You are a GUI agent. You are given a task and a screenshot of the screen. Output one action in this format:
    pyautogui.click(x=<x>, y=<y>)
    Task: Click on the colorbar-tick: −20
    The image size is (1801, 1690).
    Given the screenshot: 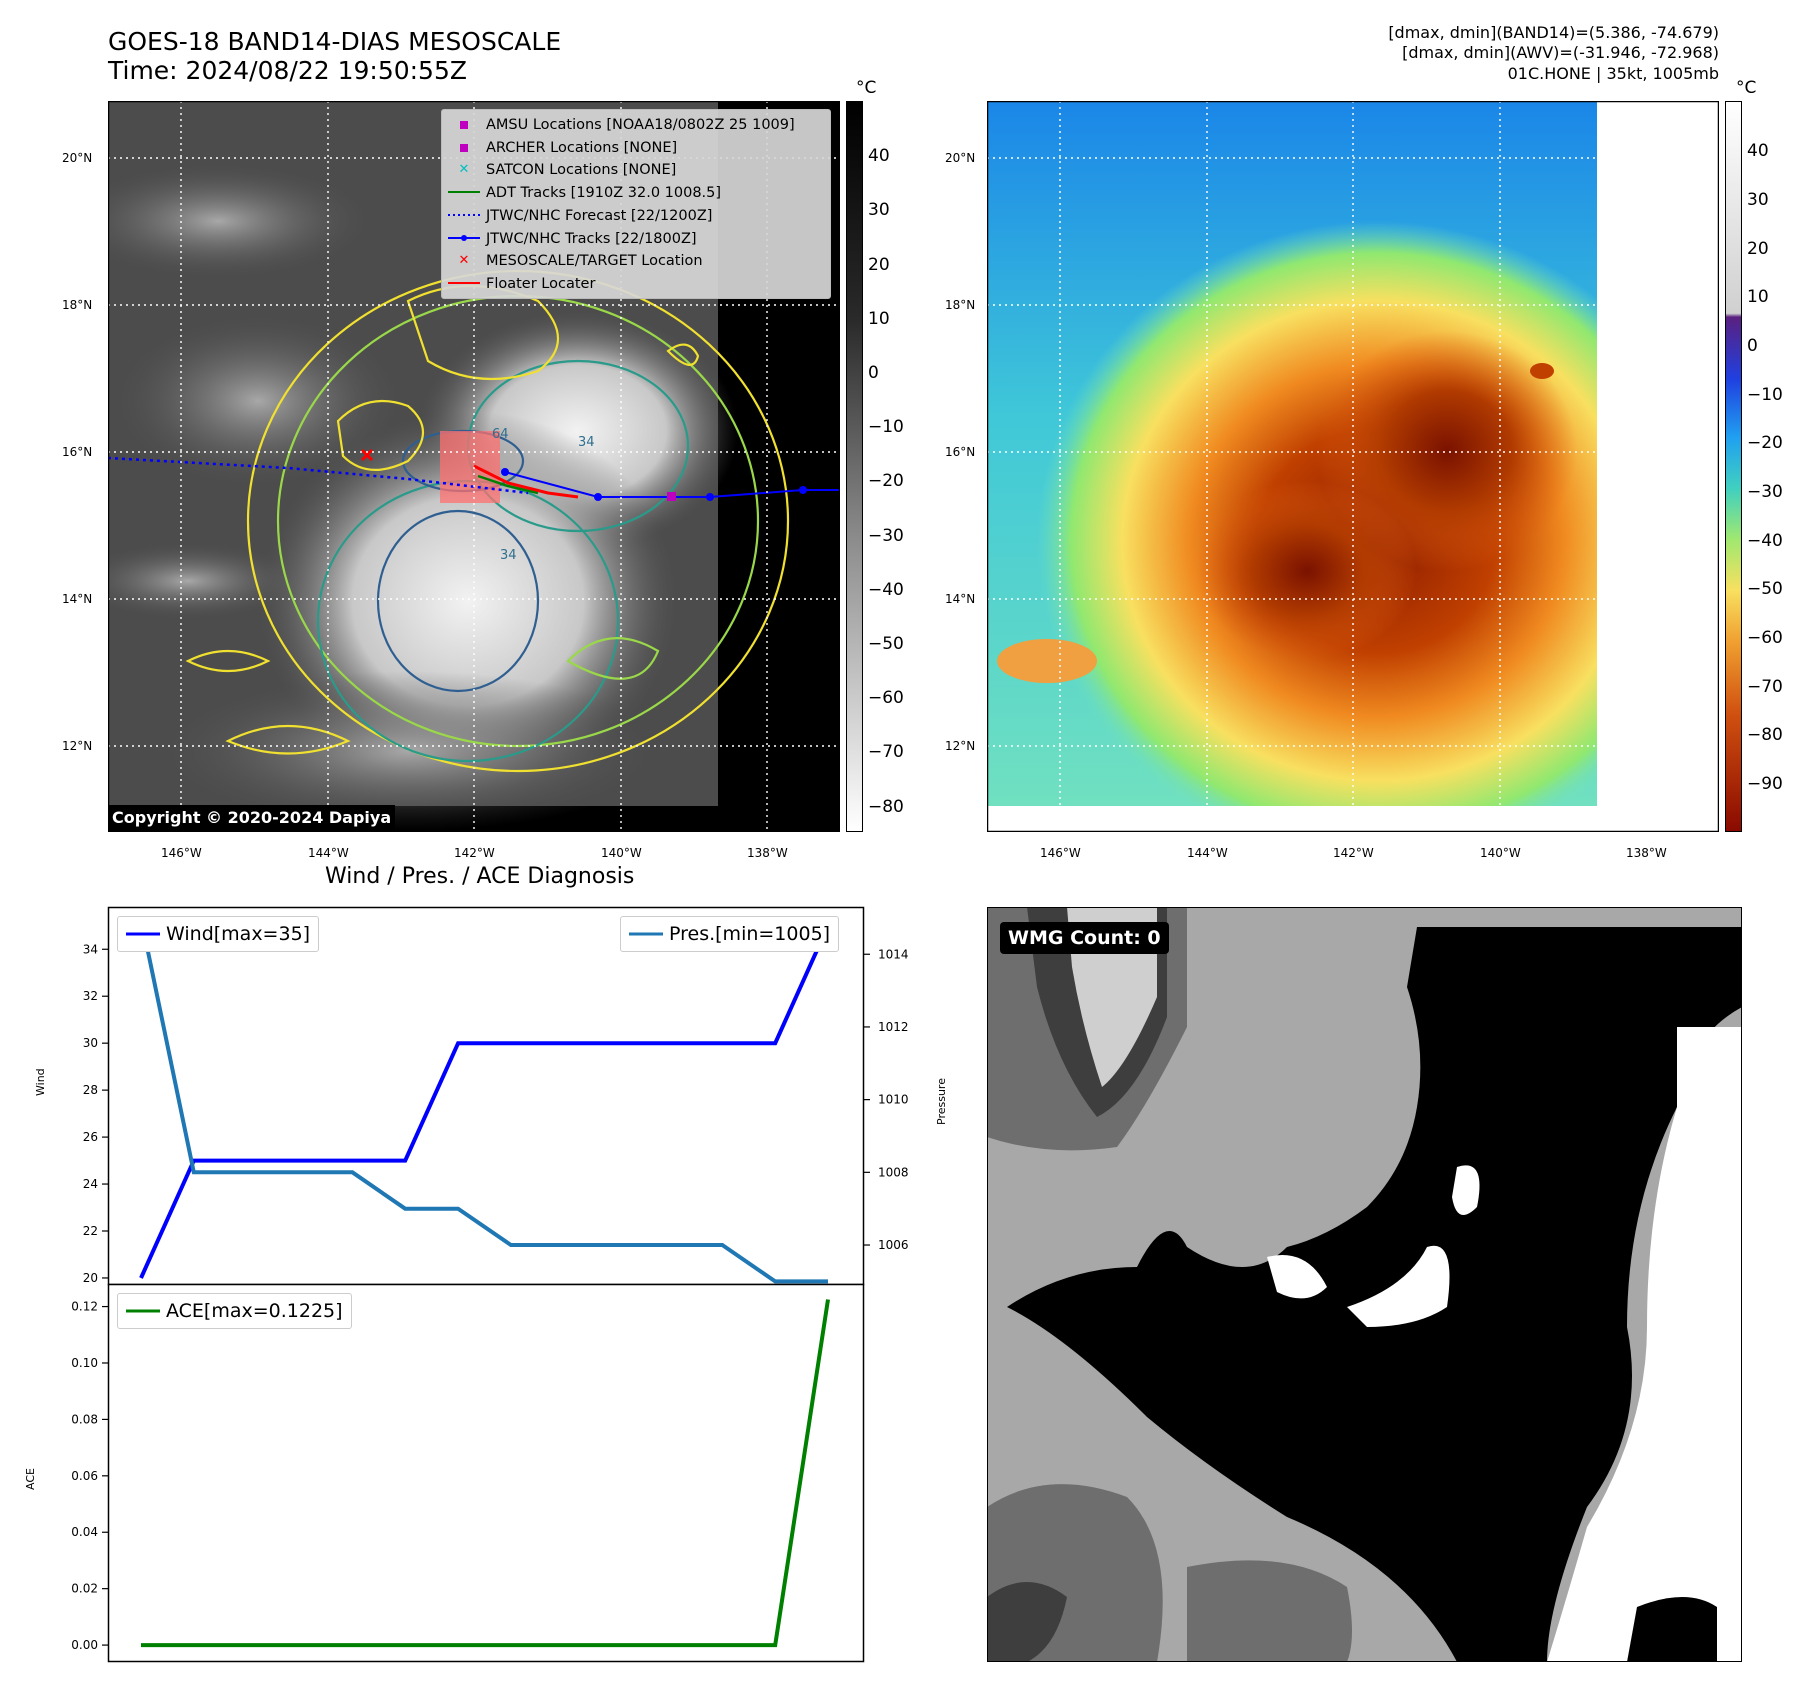 What is the action you would take?
    pyautogui.click(x=1765, y=443)
    